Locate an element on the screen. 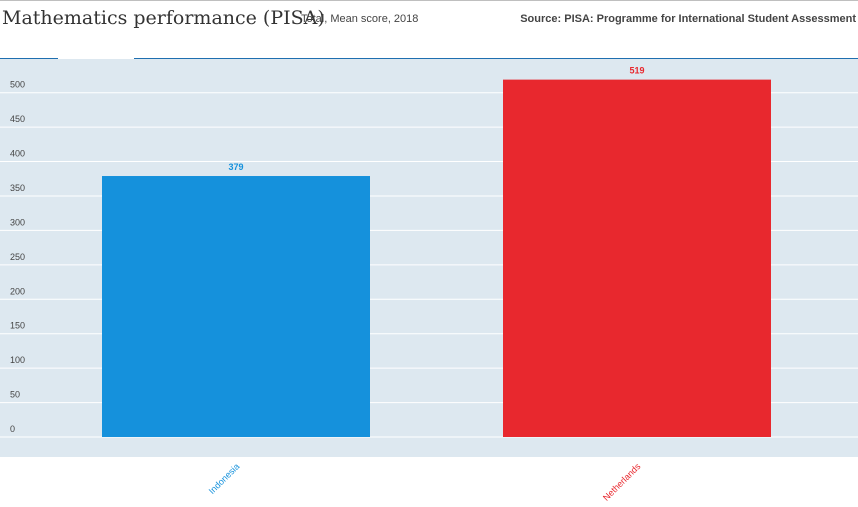 This screenshot has height=507, width=858. header-rule is located at coordinates (429, 58).